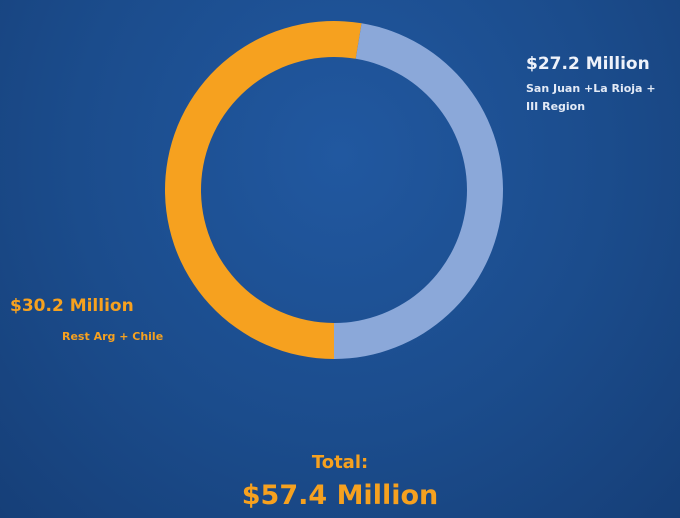 The height and width of the screenshot is (518, 680). I want to click on total-label: Total:, so click(340, 462).